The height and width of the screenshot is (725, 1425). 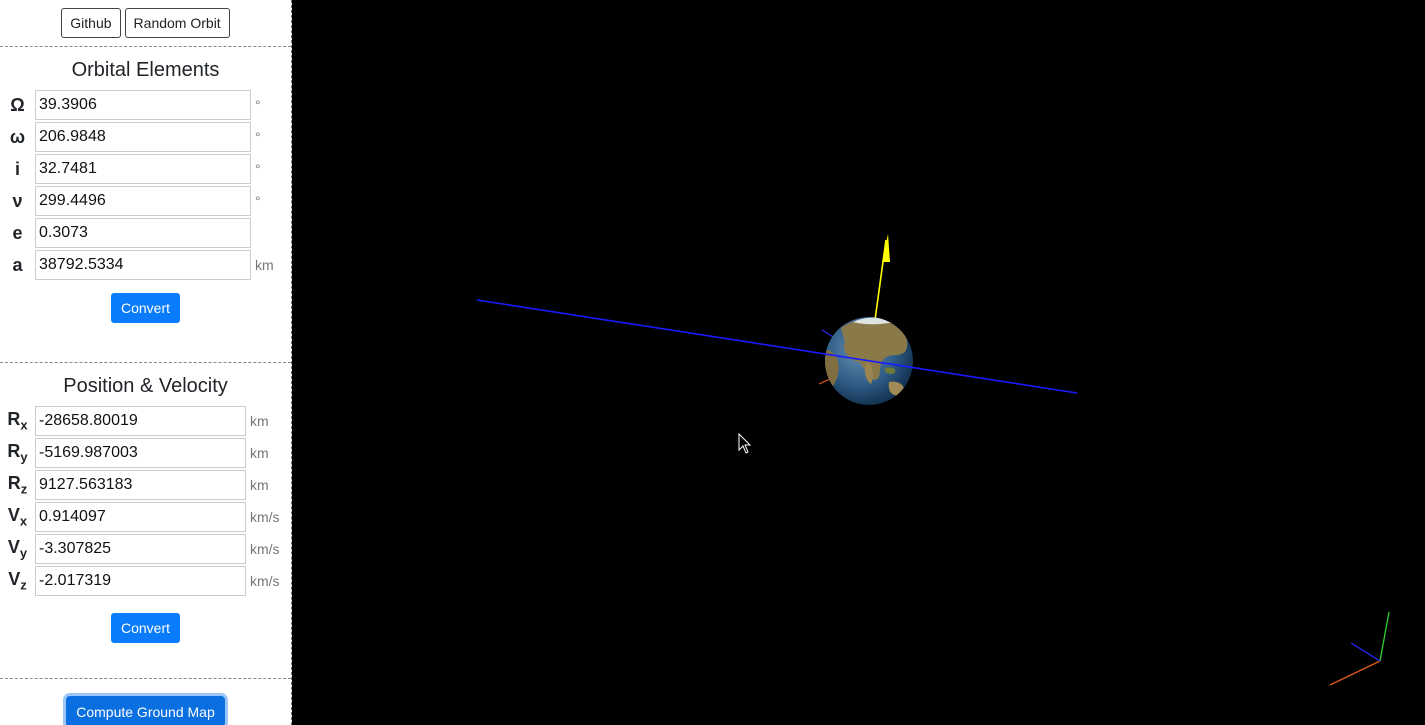 What do you see at coordinates (264, 265) in the screenshot?
I see `element-unit: km` at bounding box center [264, 265].